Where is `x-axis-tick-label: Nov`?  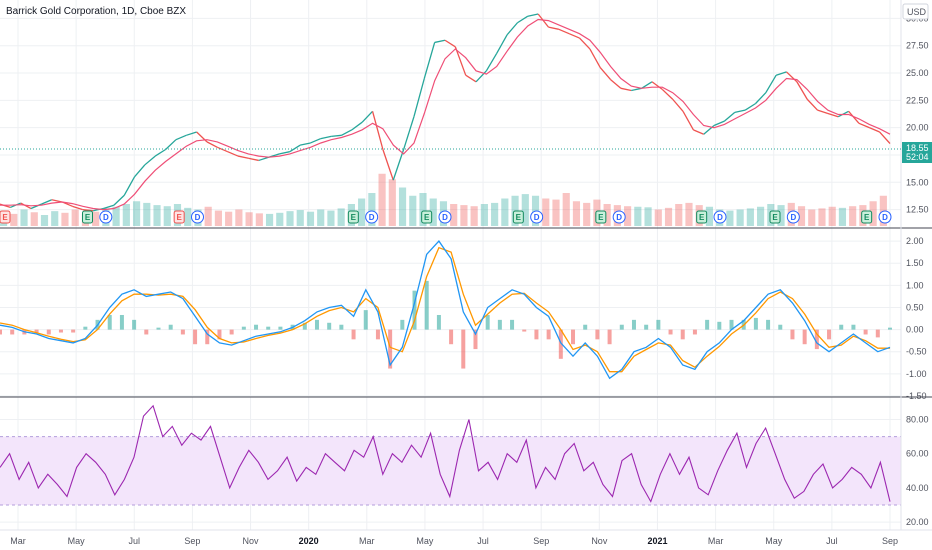
x-axis-tick-label: Nov is located at coordinates (251, 541).